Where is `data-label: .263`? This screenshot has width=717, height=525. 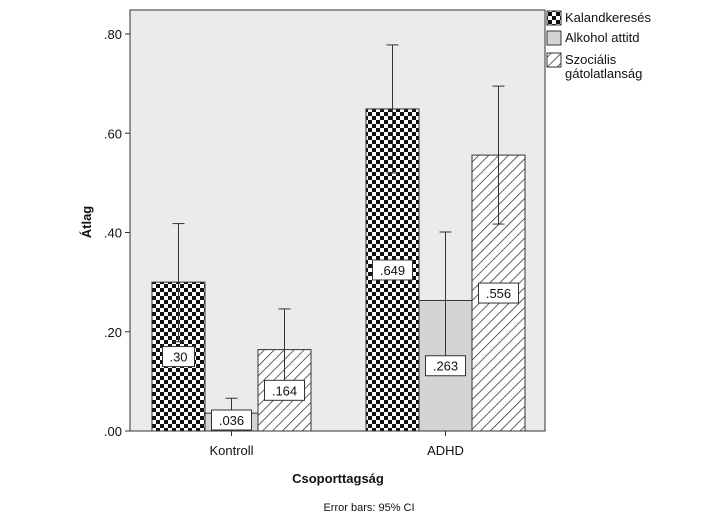
data-label: .263 is located at coordinates (445, 366).